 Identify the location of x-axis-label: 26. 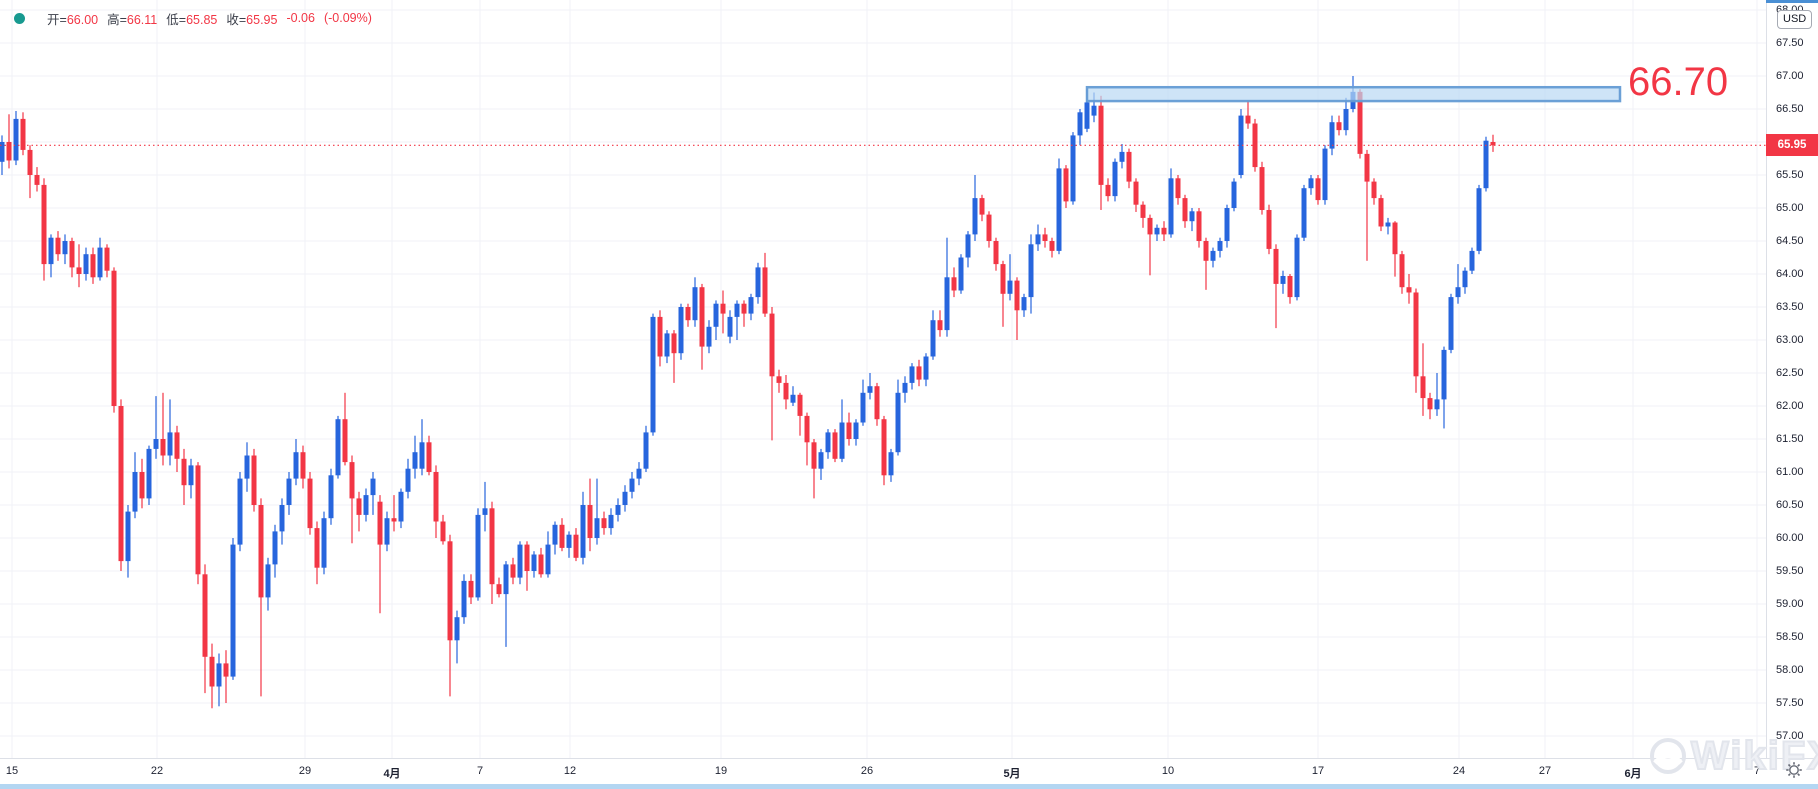
(867, 771).